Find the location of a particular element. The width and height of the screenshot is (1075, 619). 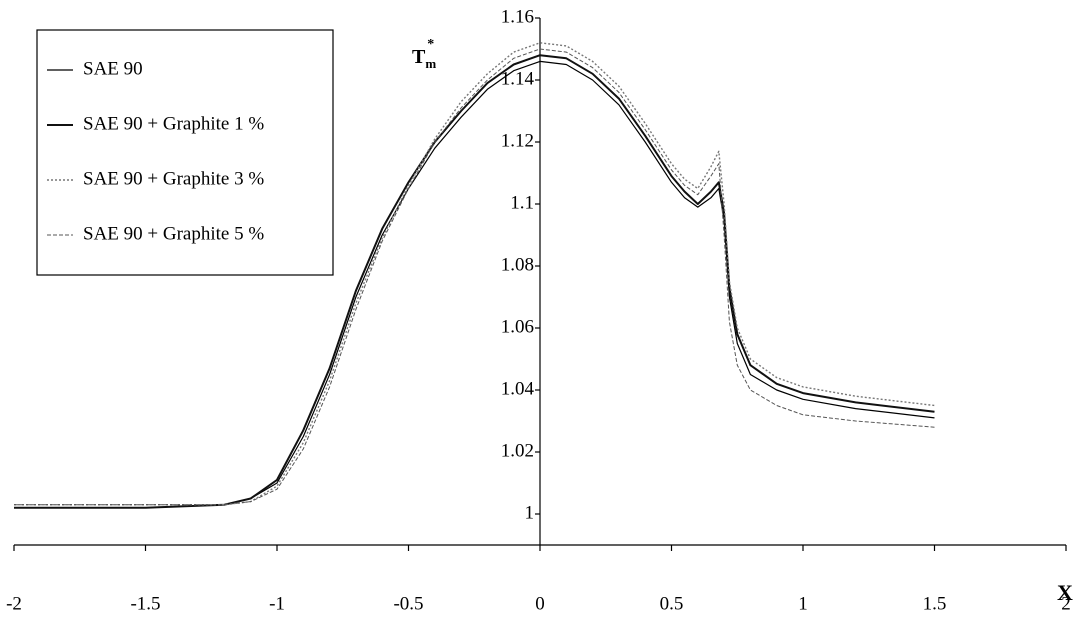

x-tick-label: 0 is located at coordinates (540, 603).